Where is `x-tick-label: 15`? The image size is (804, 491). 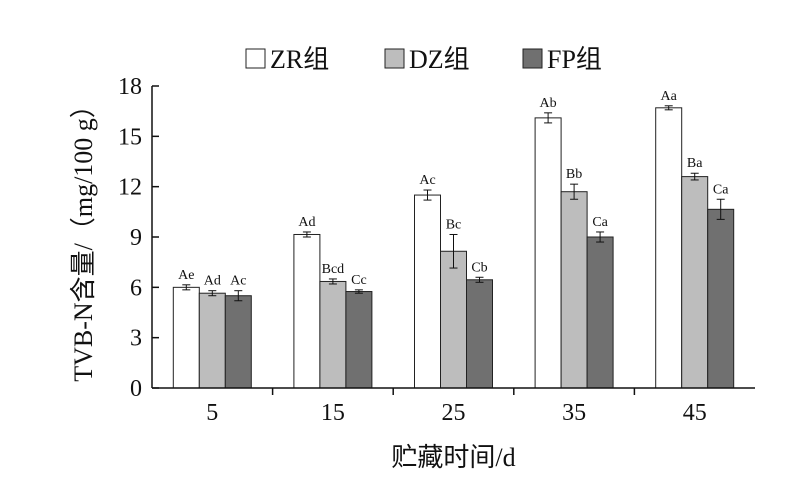
x-tick-label: 15 is located at coordinates (333, 413).